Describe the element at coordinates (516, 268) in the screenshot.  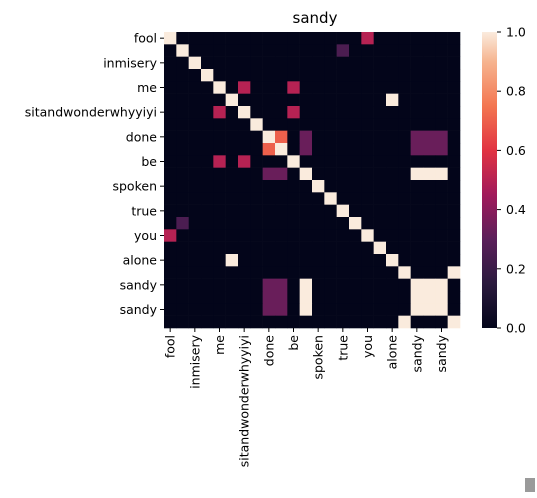
I see `colorbar-tick-label: 0.2` at that location.